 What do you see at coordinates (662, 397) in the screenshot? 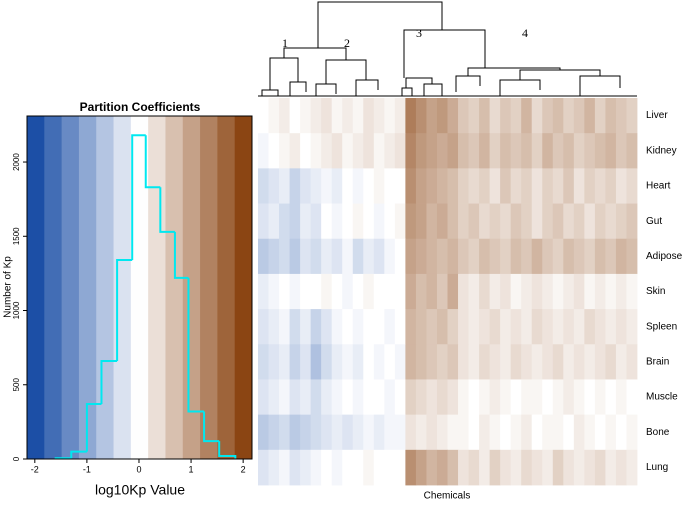
I see `row-label: Muscle` at bounding box center [662, 397].